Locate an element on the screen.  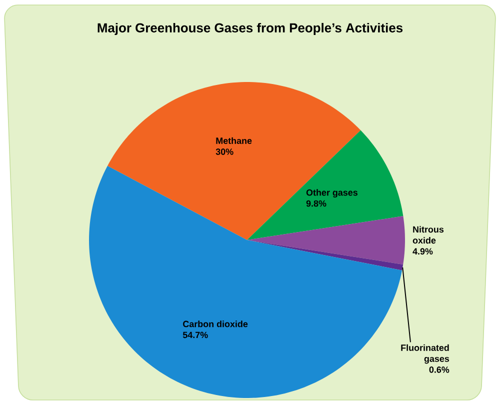
data-label: 4.9% is located at coordinates (422, 251).